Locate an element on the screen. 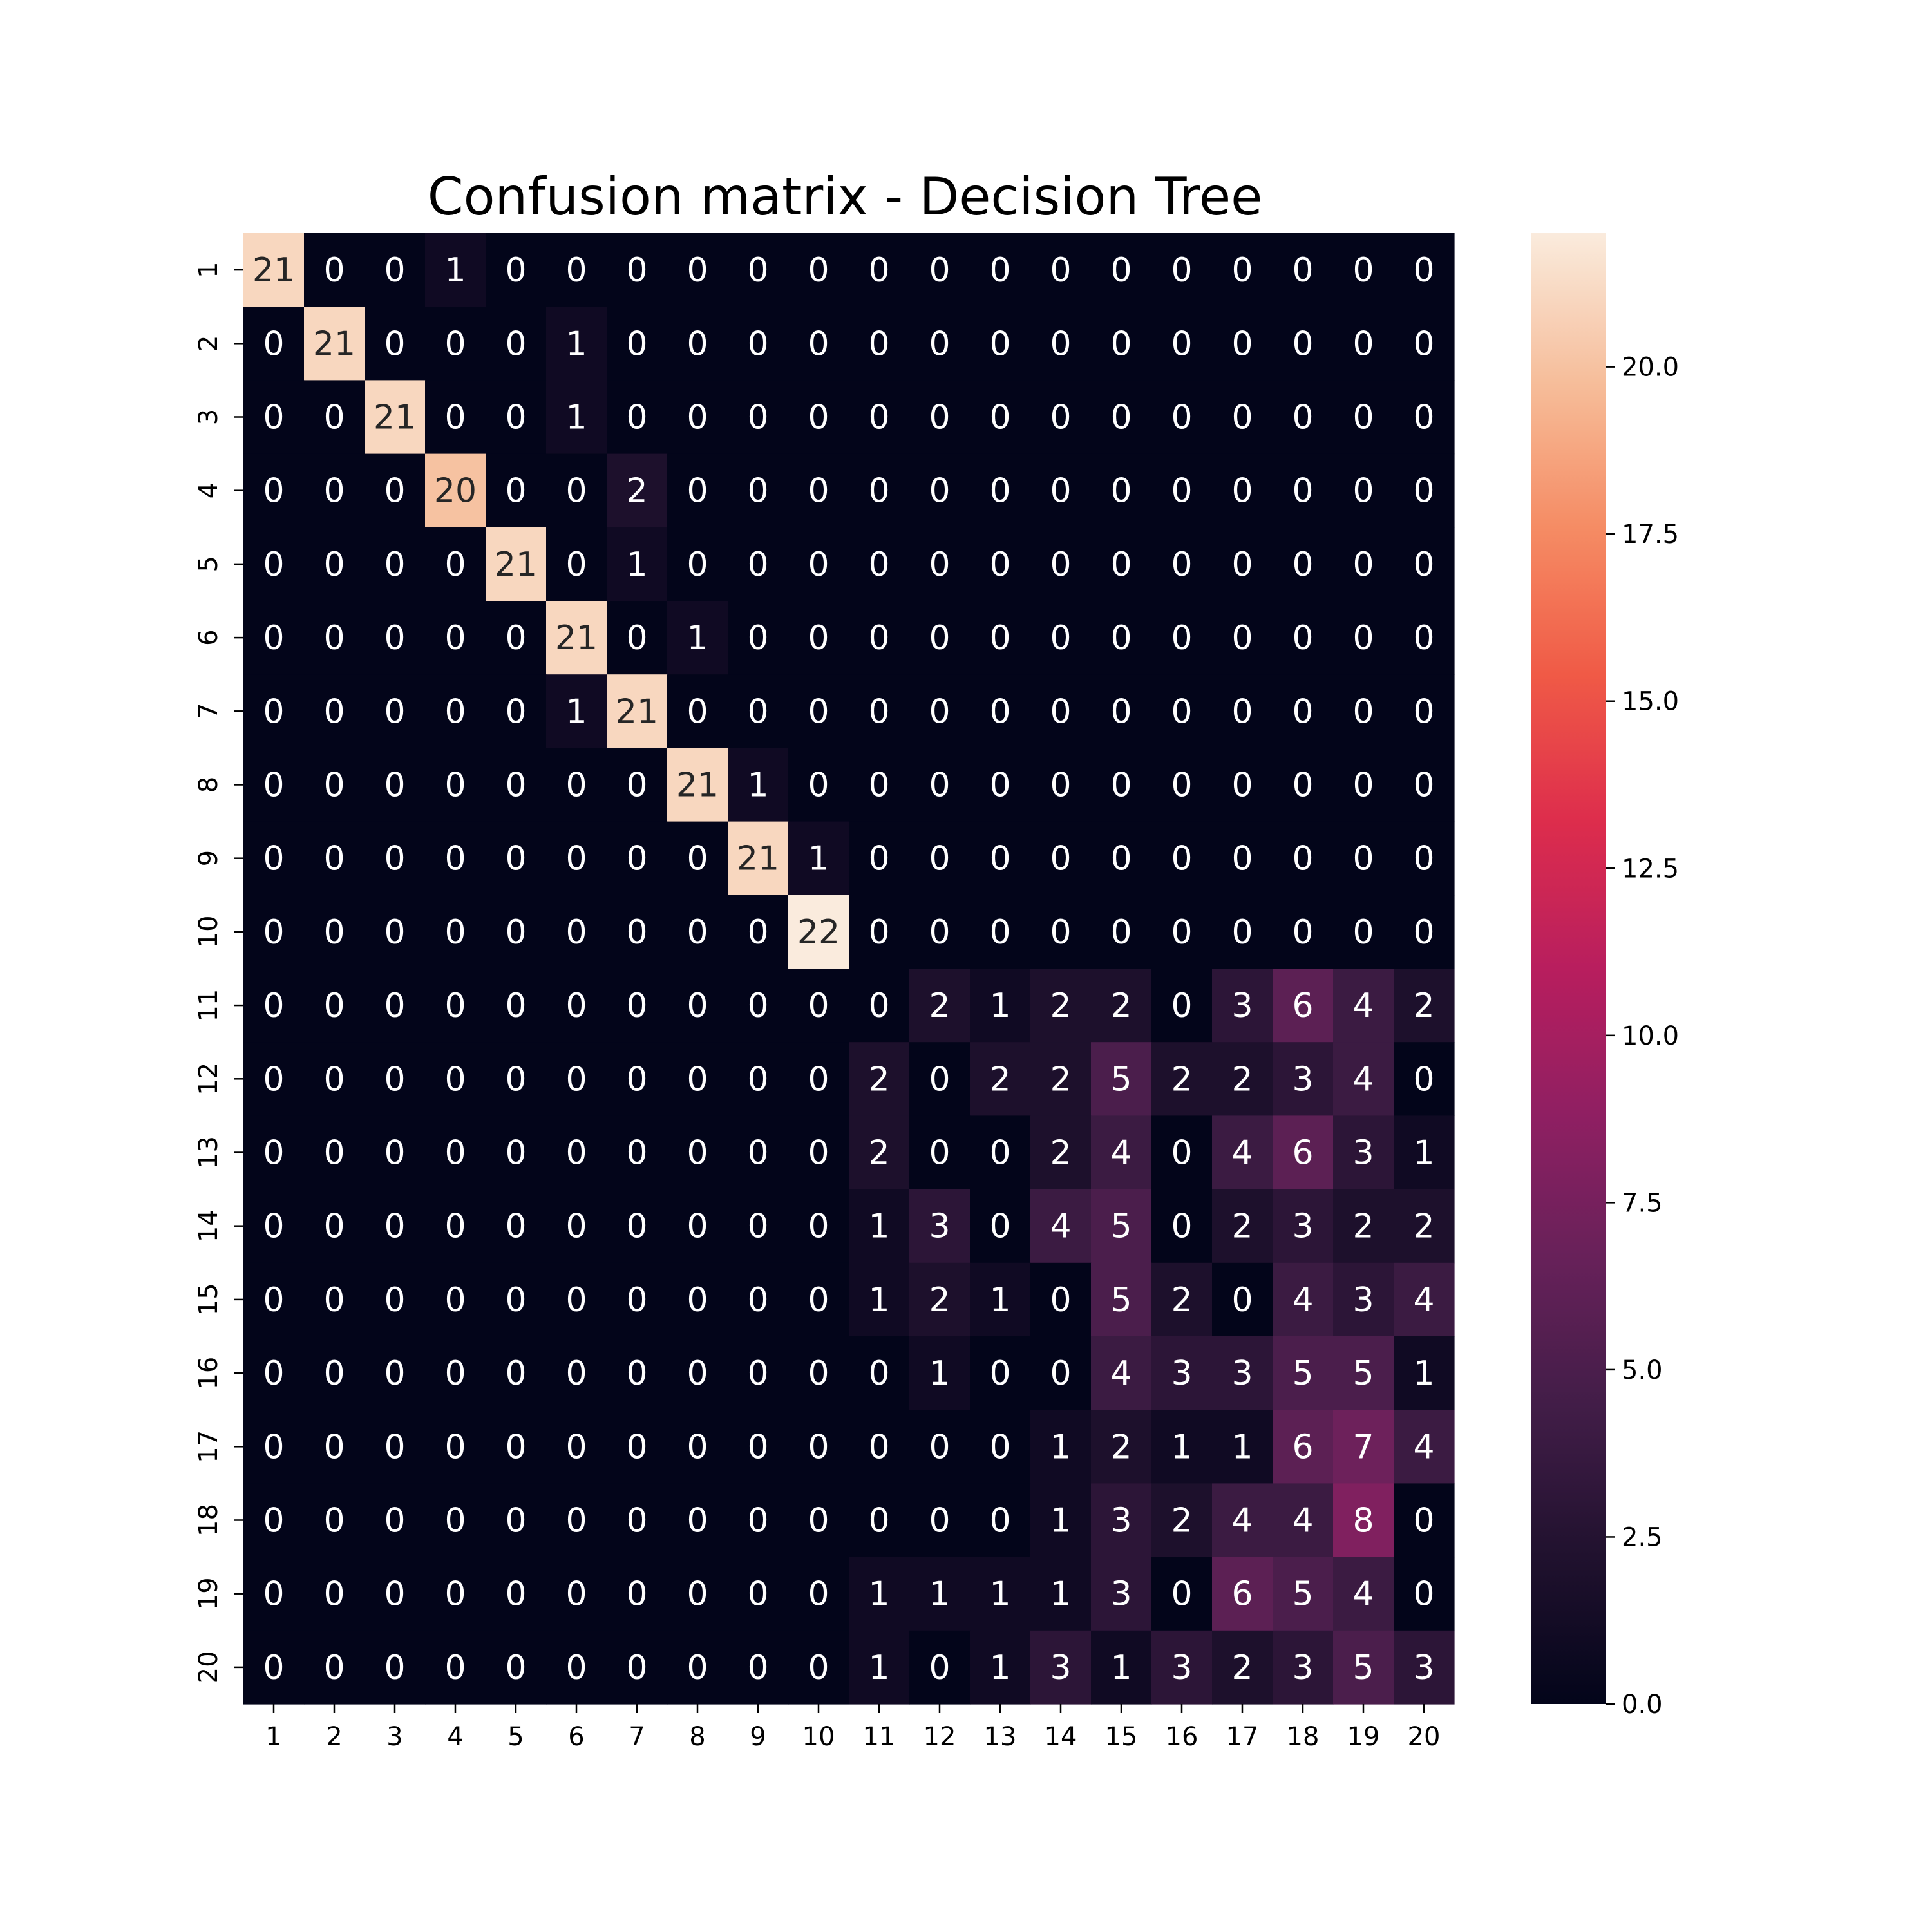 This screenshot has height=1932, width=1932. y-tick-label: 9 is located at coordinates (208, 858).